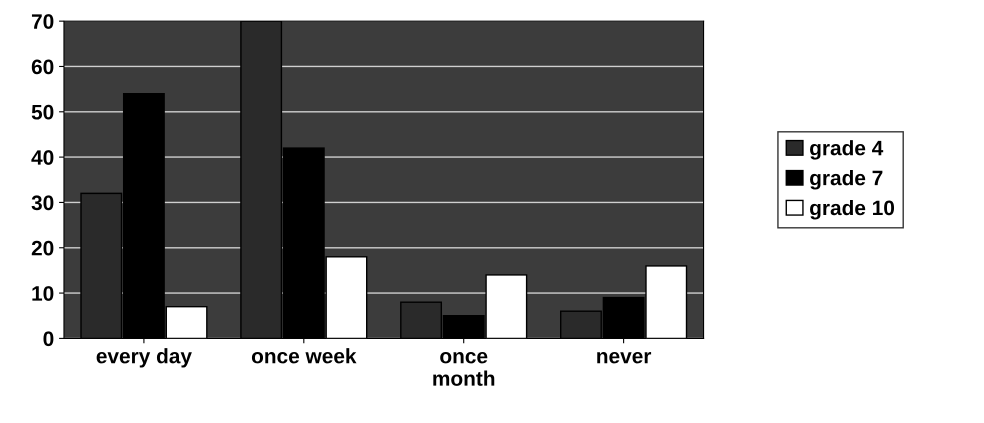  What do you see at coordinates (624, 358) in the screenshot?
I see `x-tick-label: never` at bounding box center [624, 358].